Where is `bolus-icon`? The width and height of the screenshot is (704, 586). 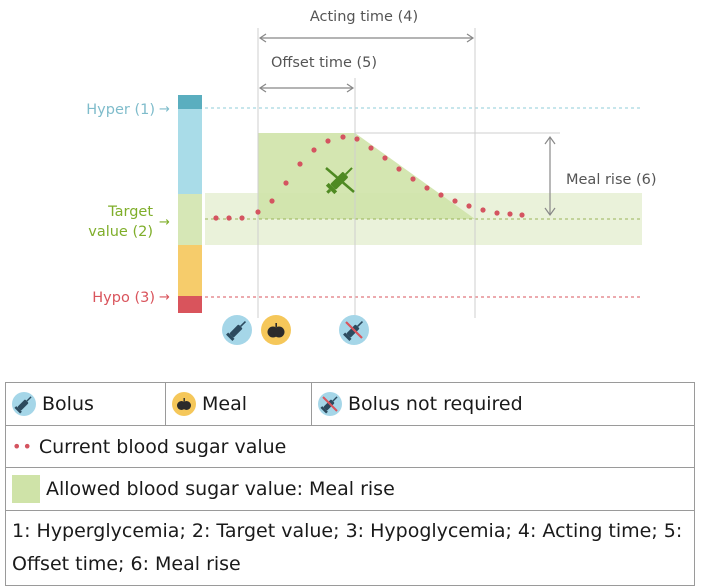
bolus-icon is located at coordinates (237, 330).